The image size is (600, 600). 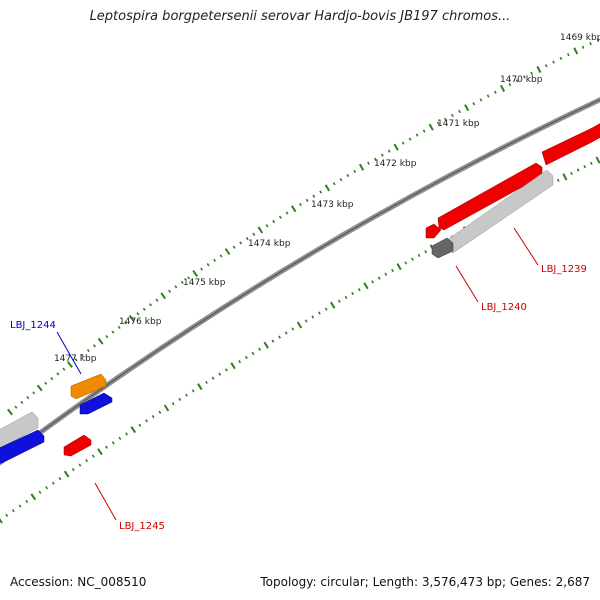 What do you see at coordinates (140, 322) in the screenshot?
I see `tick-label: 1476 kbp` at bounding box center [140, 322].